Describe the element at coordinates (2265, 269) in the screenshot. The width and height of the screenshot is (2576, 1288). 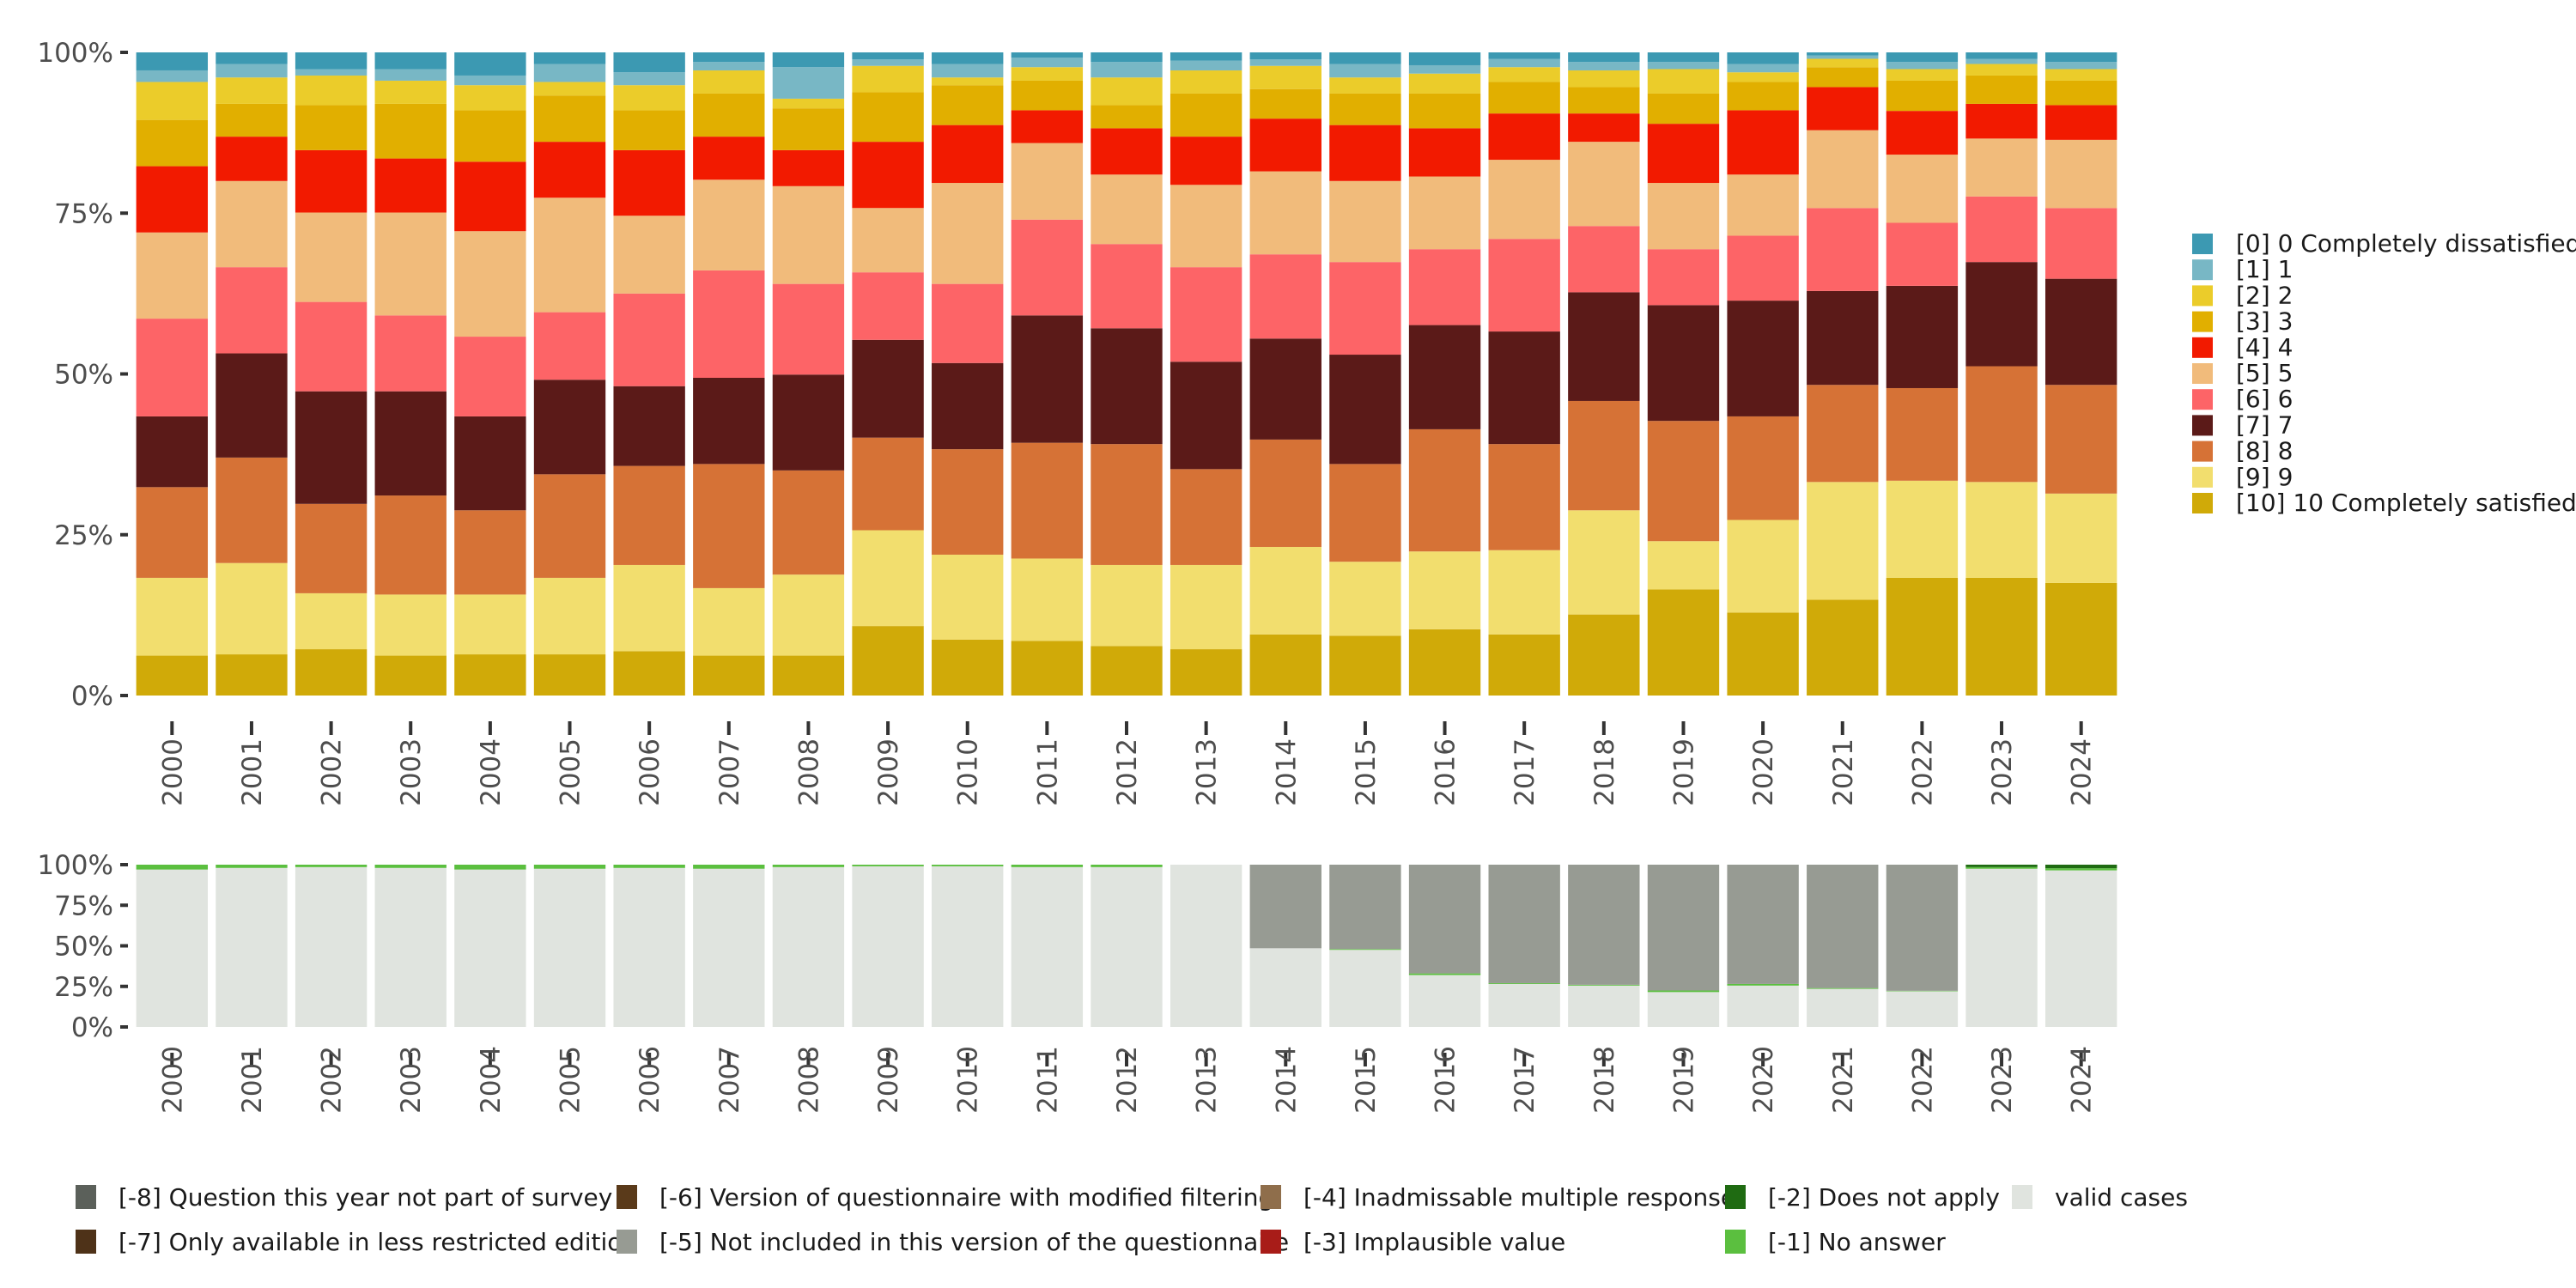
I see `legend-label: [1] 1` at that location.